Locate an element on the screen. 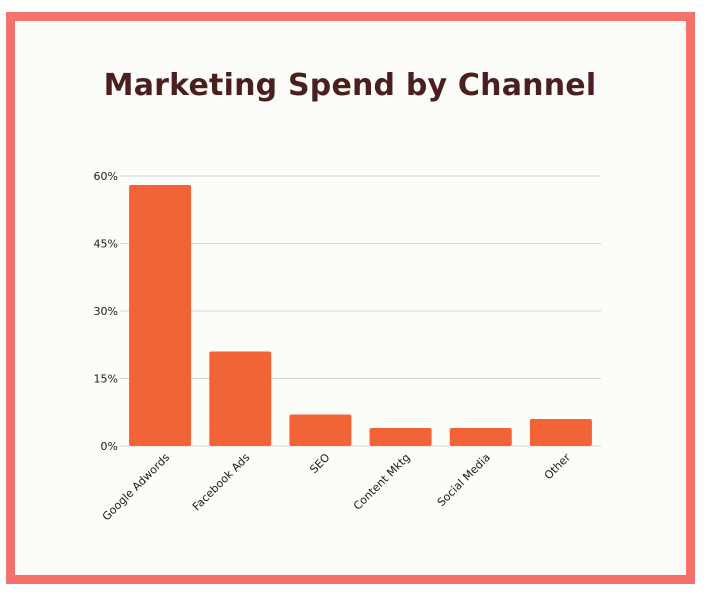  x-tick-label: Content Mktg is located at coordinates (382, 482).